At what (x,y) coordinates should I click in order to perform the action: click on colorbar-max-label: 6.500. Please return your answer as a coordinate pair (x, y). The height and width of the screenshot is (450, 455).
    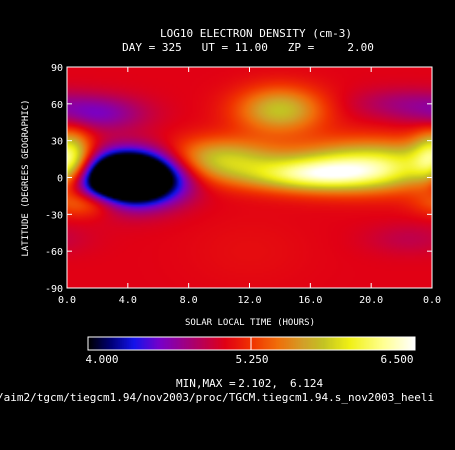
    Looking at the image, I should click on (396, 359).